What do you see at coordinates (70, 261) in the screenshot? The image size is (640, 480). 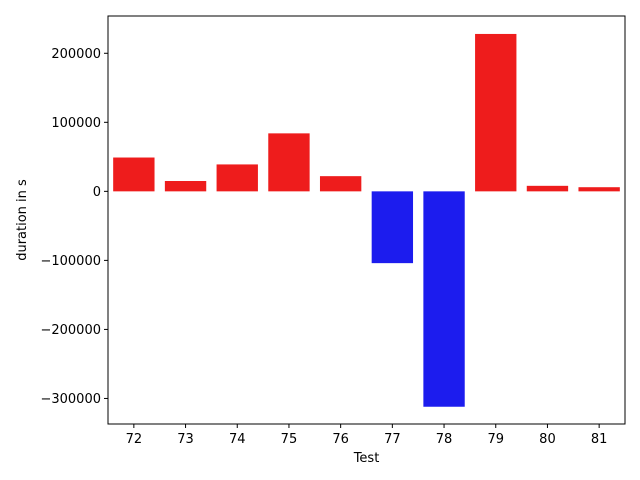 I see `y-tick-label: −100000` at bounding box center [70, 261].